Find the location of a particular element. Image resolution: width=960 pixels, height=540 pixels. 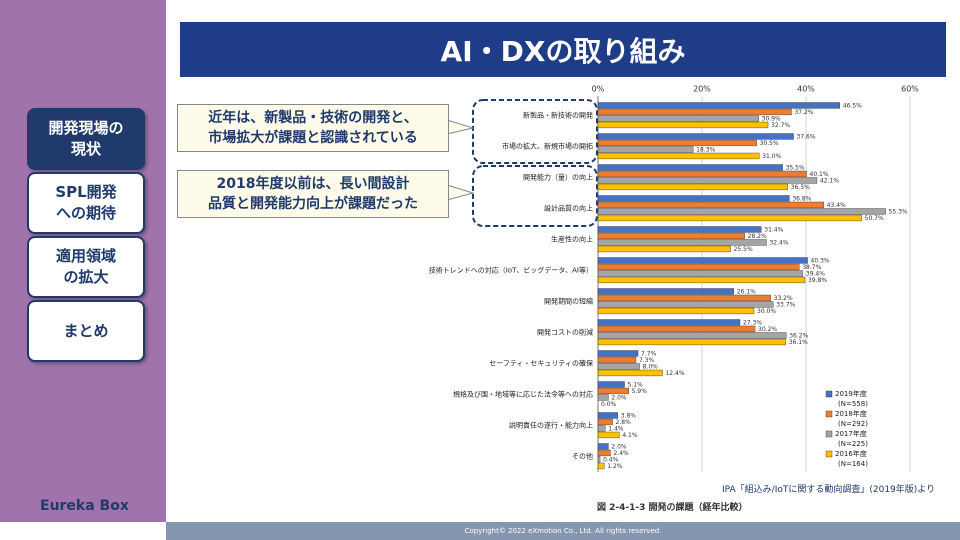

menu-text: 適用領域 is located at coordinates (85, 256).